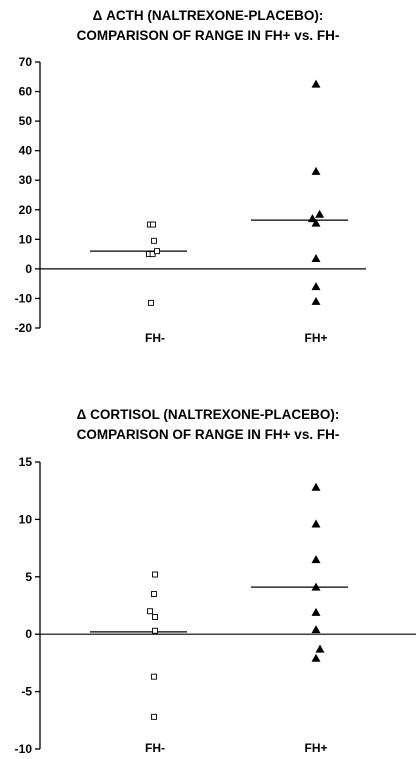  I want to click on cortisol-category-label-fh-minus: FH-, so click(155, 748).